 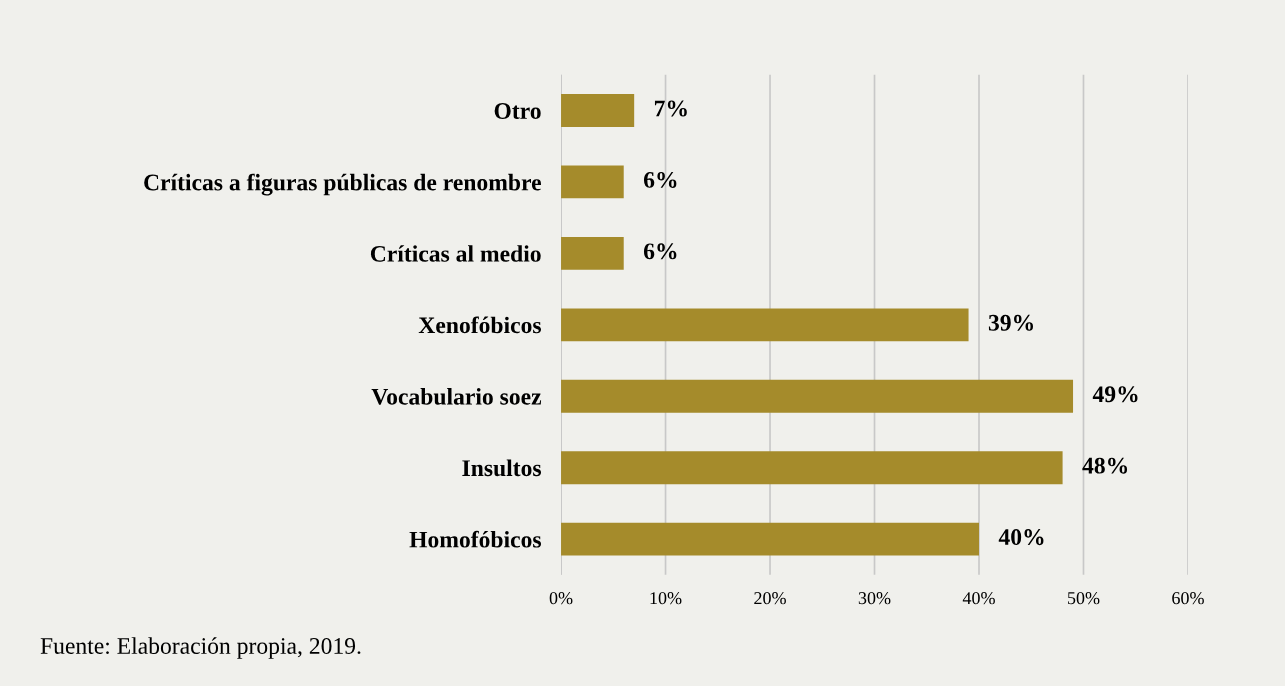 I want to click on data-label: 48%, so click(x=1105, y=465).